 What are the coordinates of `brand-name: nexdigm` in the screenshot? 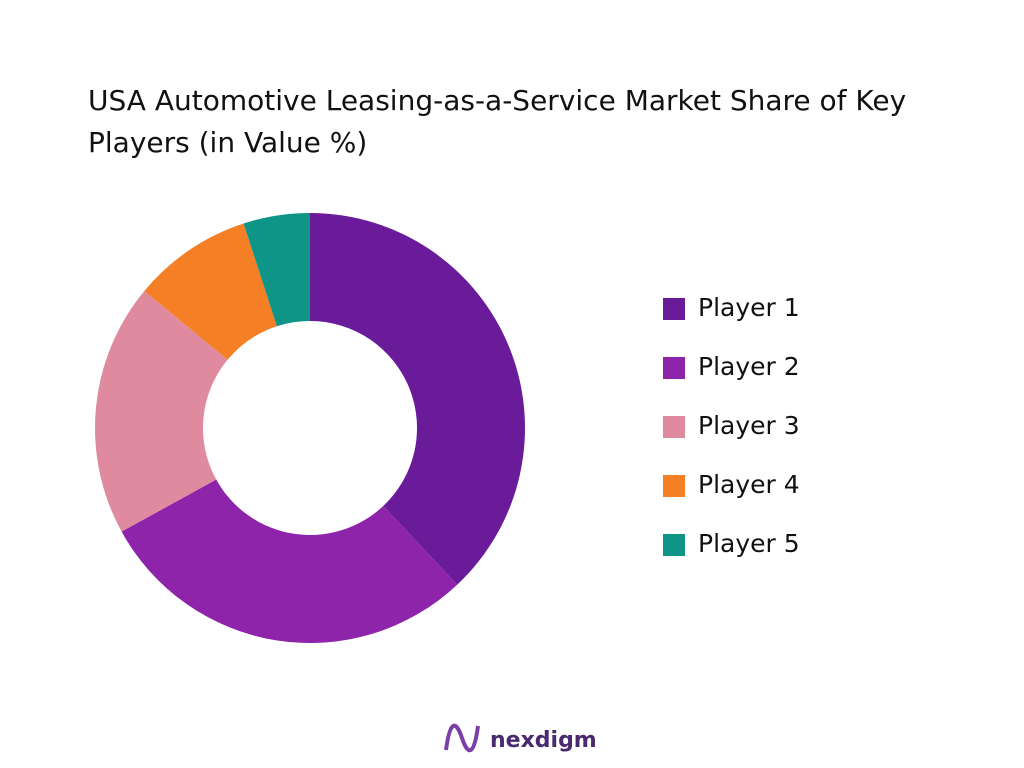 It's located at (543, 740).